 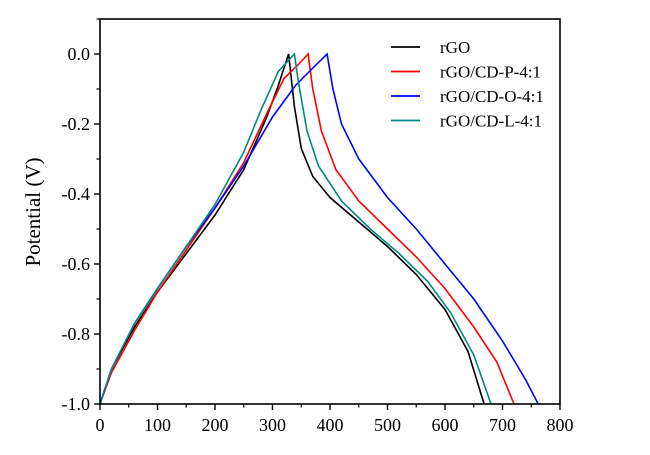 What do you see at coordinates (76, 334) in the screenshot?
I see `y-tick-label: -0.8` at bounding box center [76, 334].